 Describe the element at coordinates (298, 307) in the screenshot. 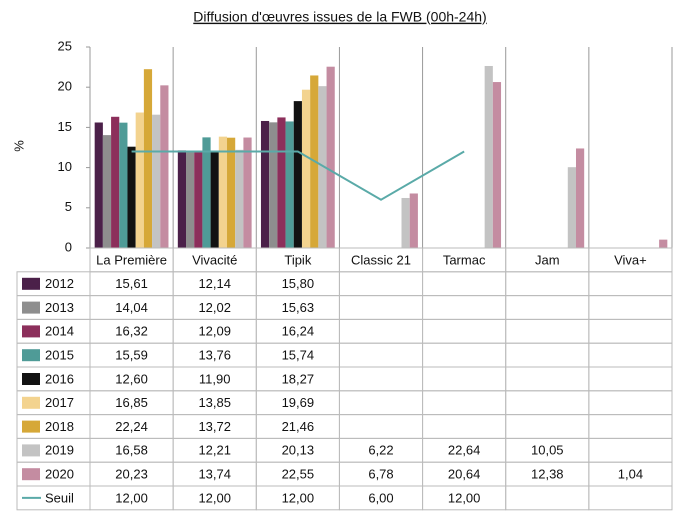

I see `table-value: 15,63` at that location.